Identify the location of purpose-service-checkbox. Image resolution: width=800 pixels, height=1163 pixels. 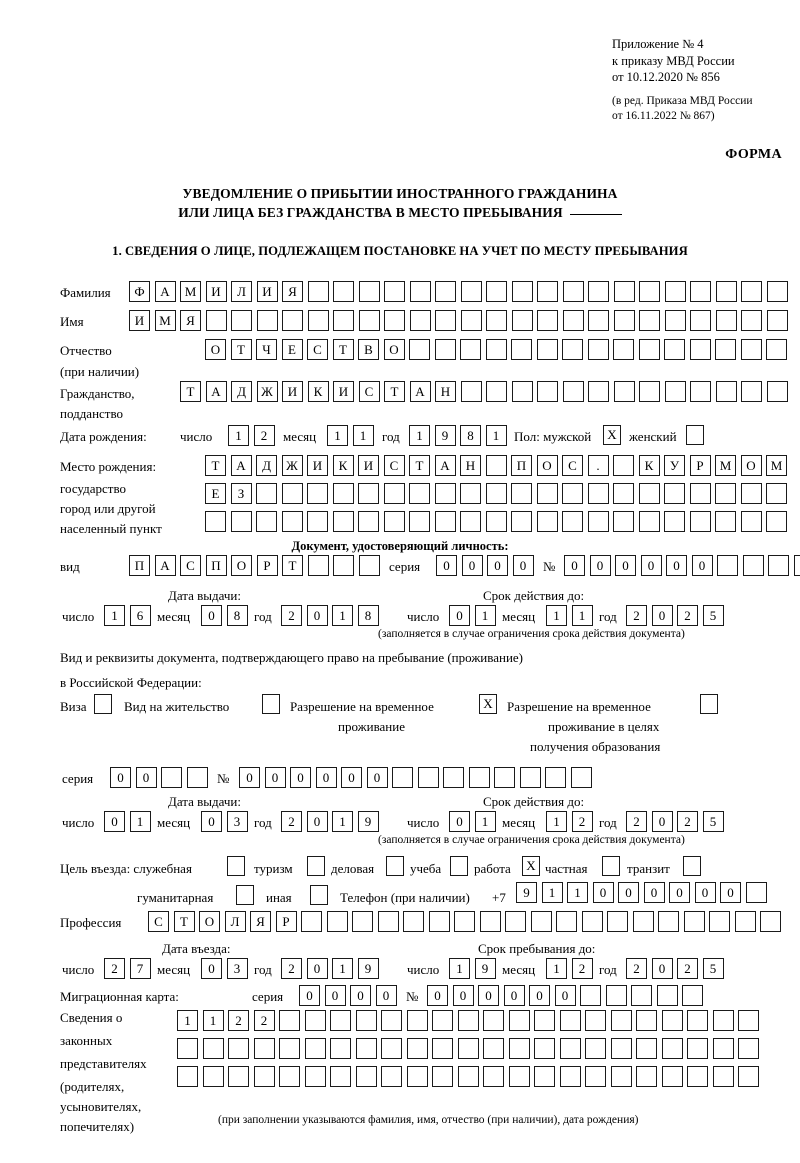
(236, 866).